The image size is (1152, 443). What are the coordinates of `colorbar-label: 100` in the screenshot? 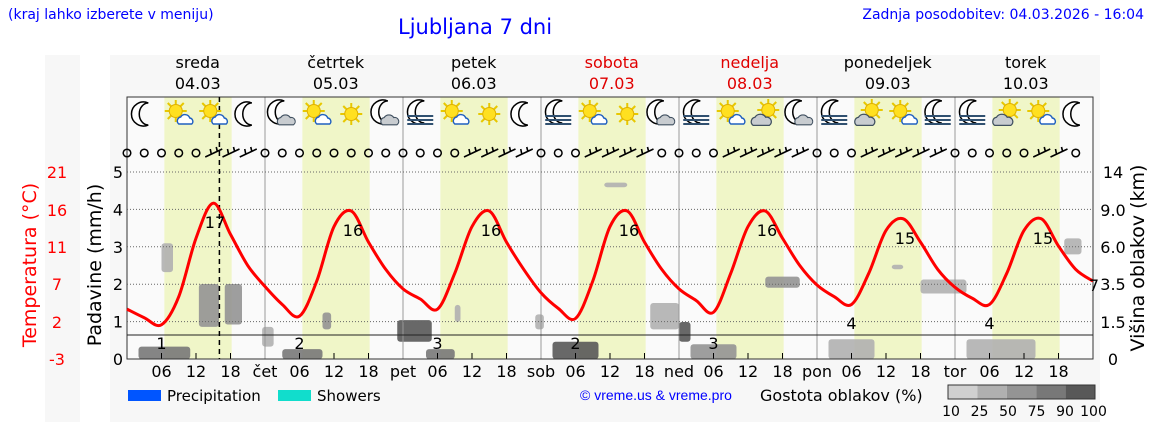 It's located at (1093, 412).